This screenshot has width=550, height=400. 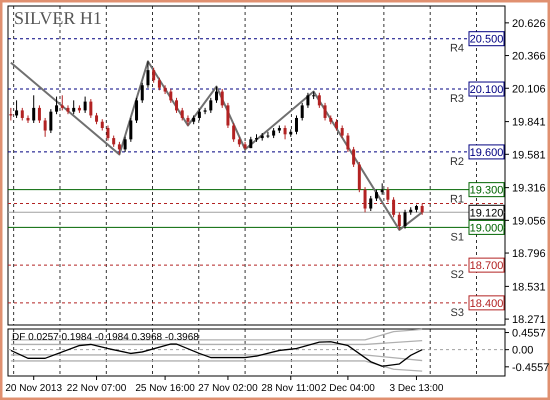 I want to click on y-tick-label: 19.581, so click(x=529, y=155).